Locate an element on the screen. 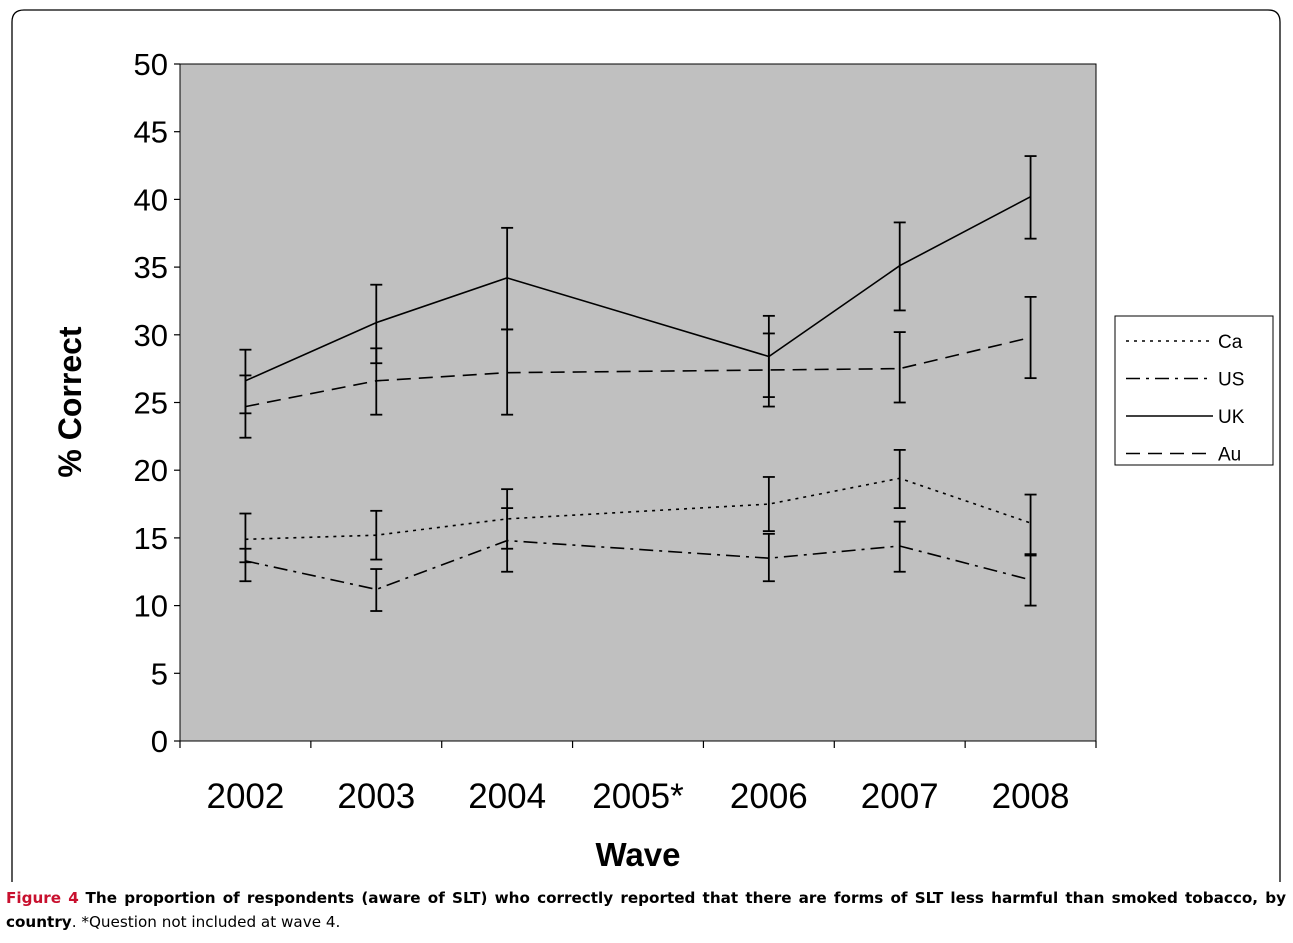 The width and height of the screenshot is (1293, 943). x-tick-label: 2007 is located at coordinates (900, 796).